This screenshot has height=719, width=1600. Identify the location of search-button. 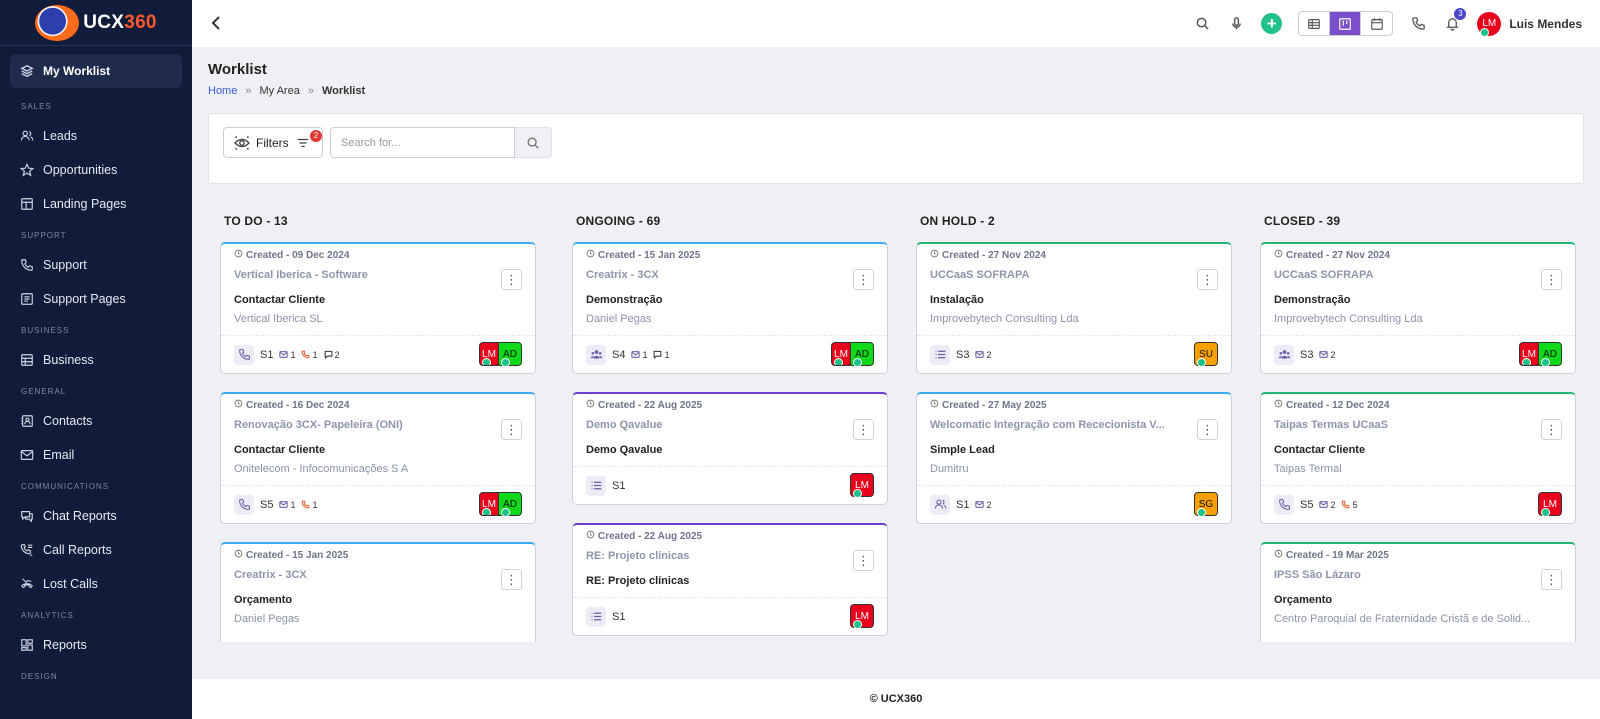
(533, 142).